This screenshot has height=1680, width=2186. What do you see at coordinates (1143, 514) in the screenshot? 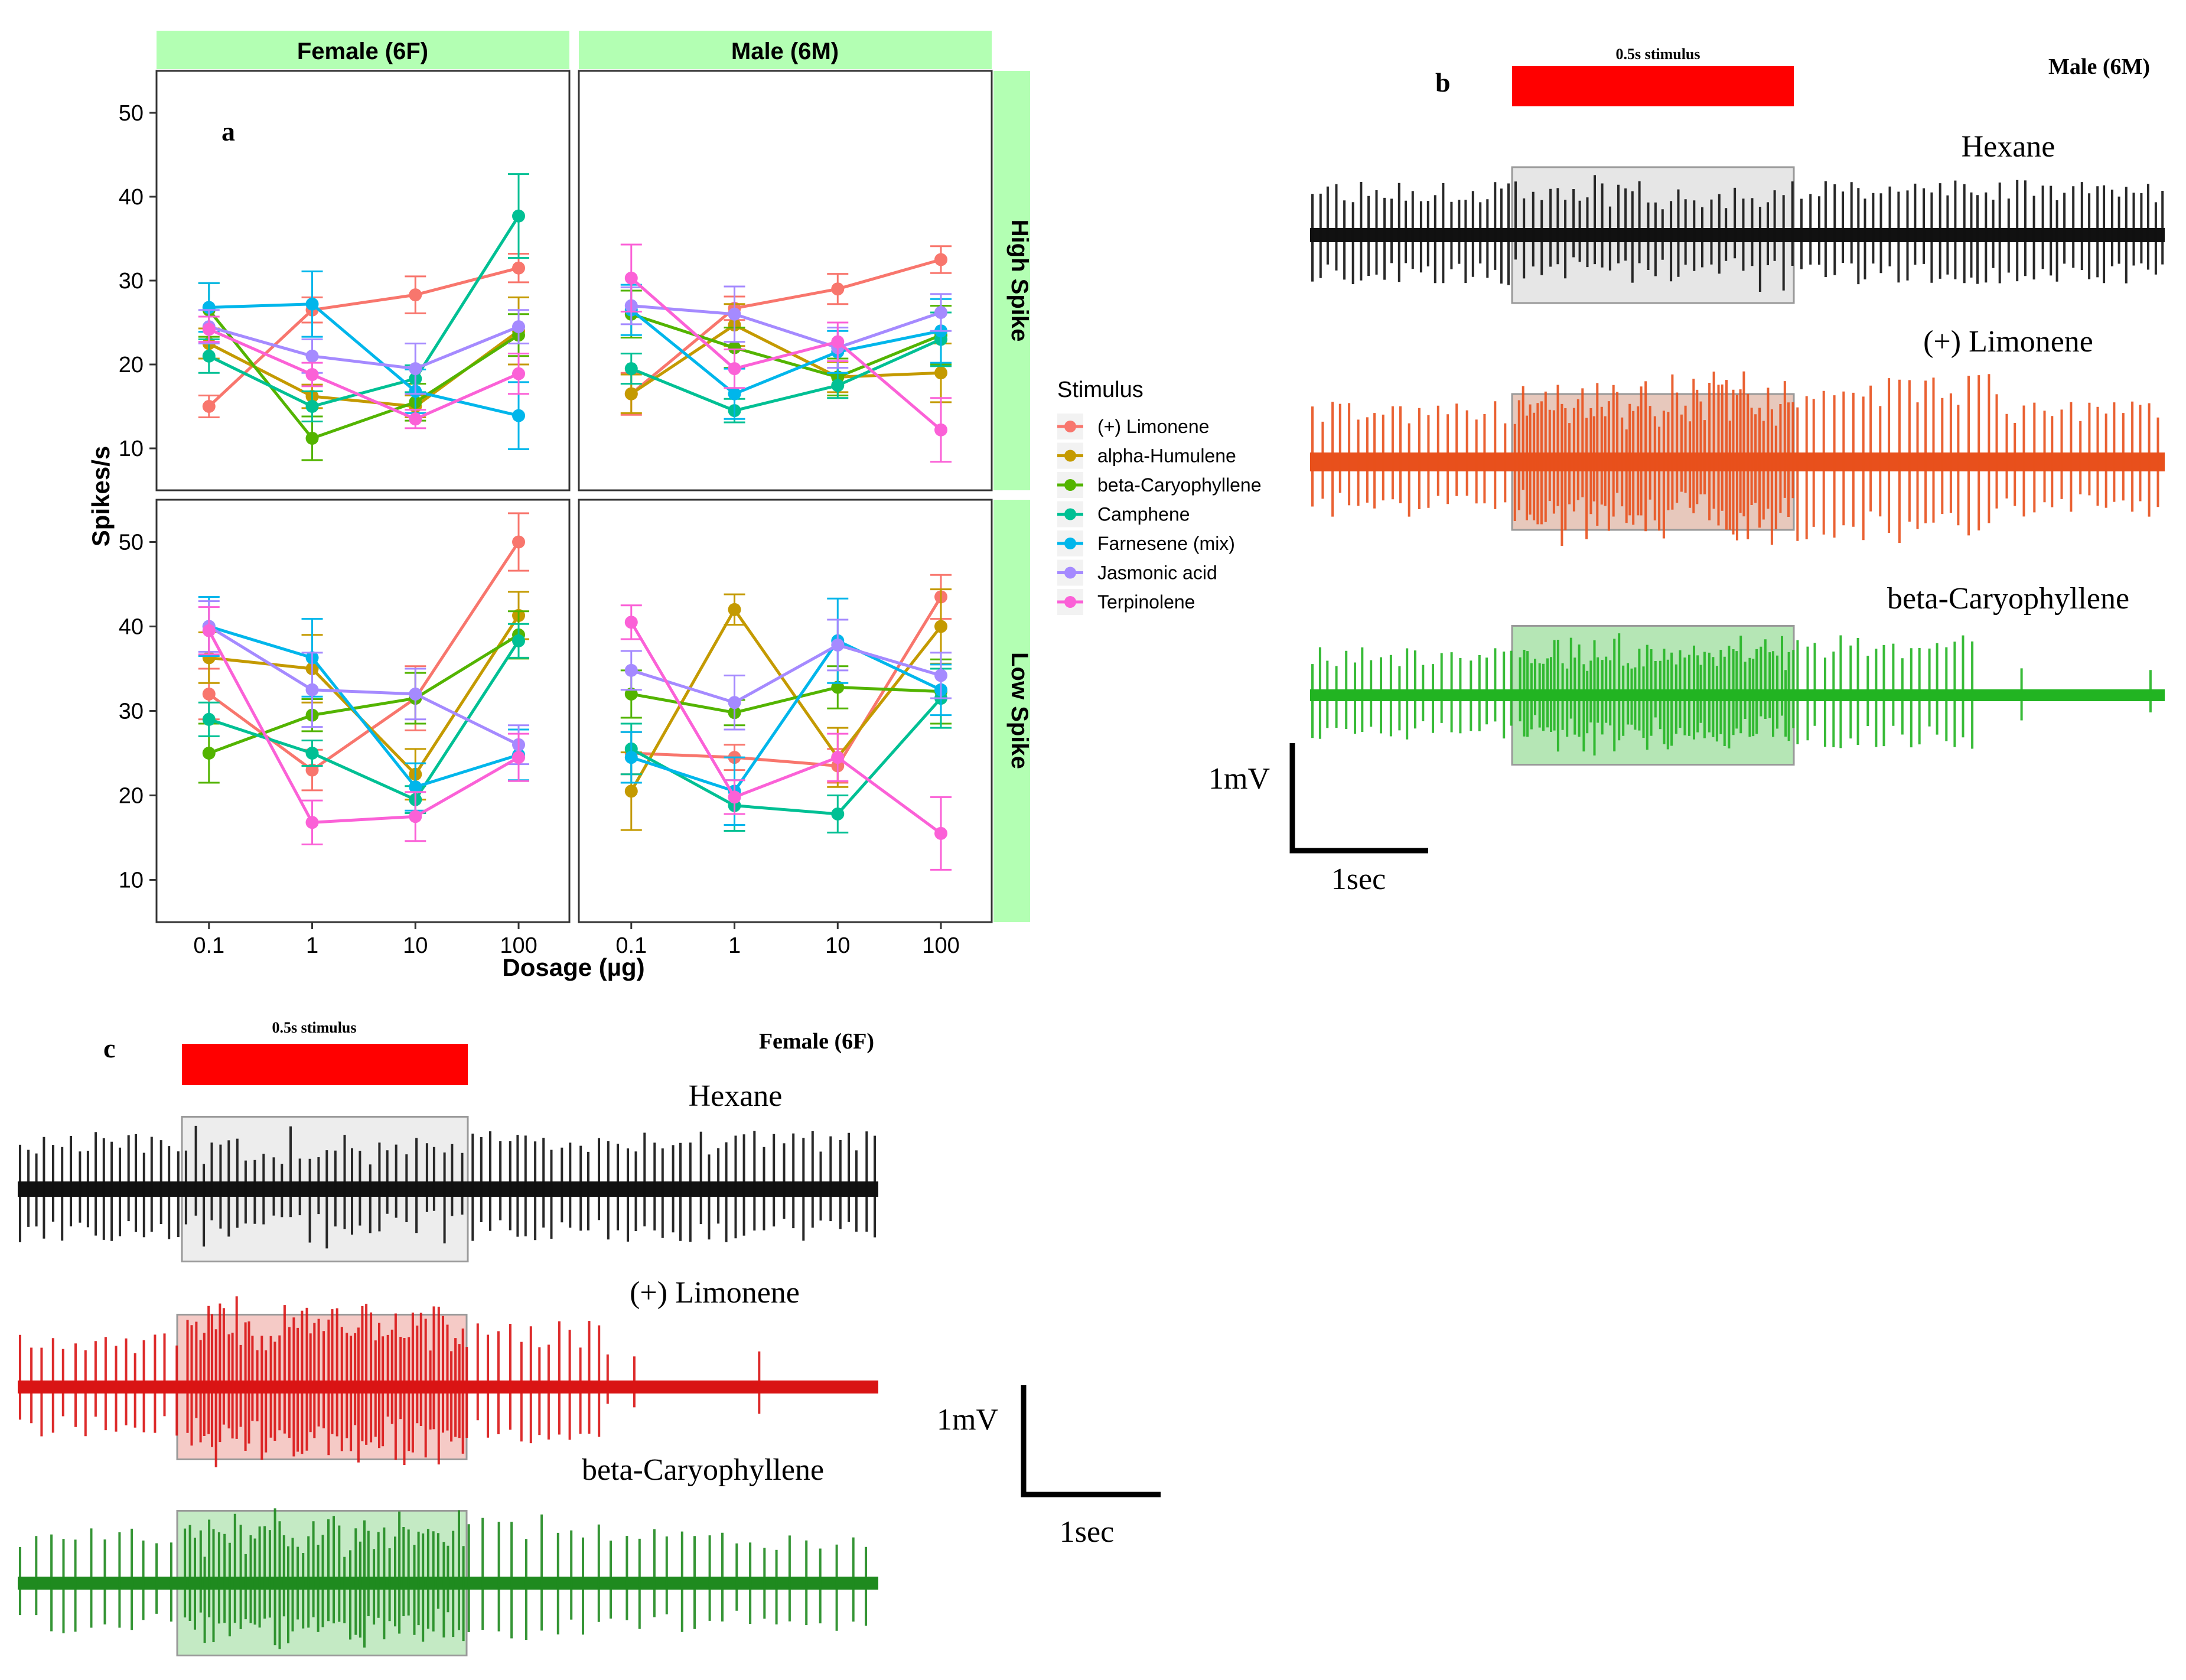
I see `legend-item-label: Camphene` at bounding box center [1143, 514].